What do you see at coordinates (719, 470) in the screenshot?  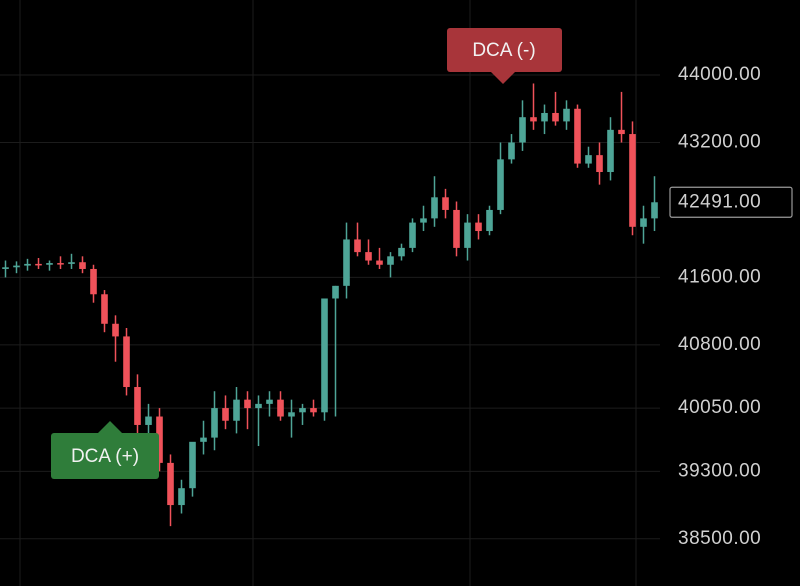 I see `y-tick-label: 39300.00` at bounding box center [719, 470].